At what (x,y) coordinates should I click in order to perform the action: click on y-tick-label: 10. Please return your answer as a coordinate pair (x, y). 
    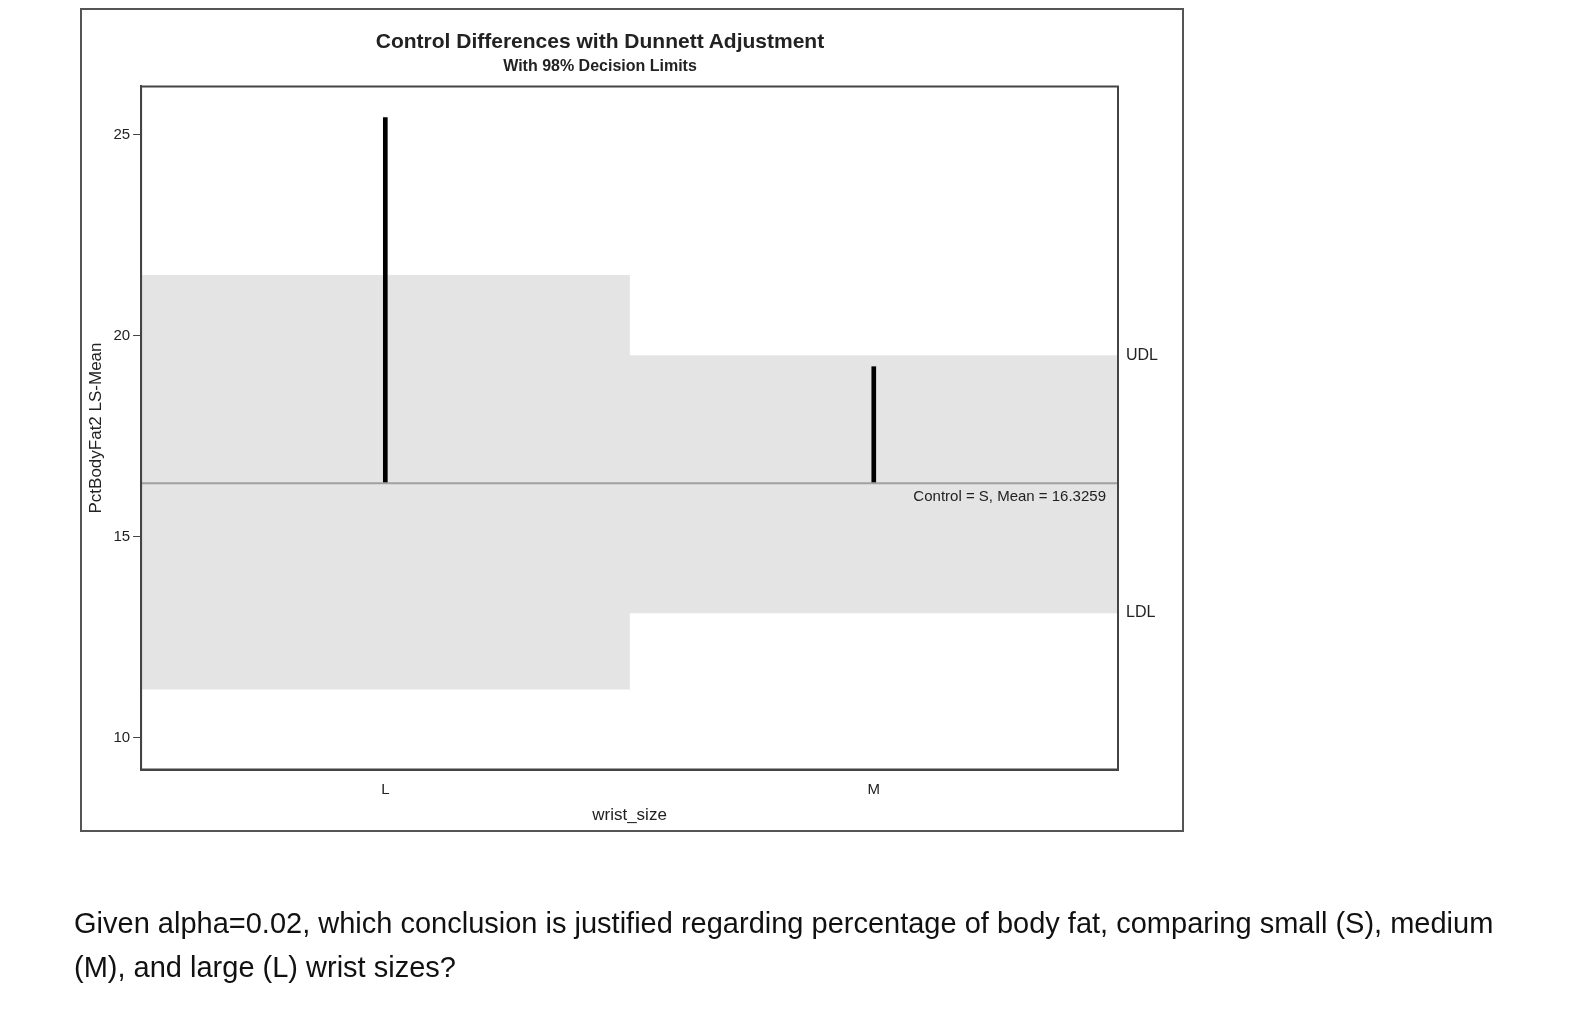
    Looking at the image, I should click on (122, 736).